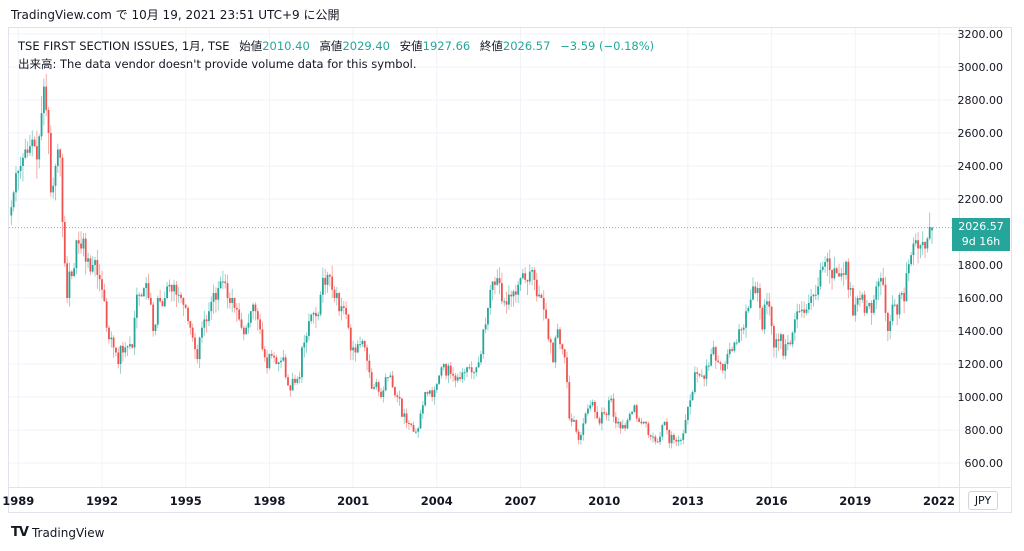 The image size is (1024, 551). I want to click on price-tick-label: 600.00, so click(984, 463).